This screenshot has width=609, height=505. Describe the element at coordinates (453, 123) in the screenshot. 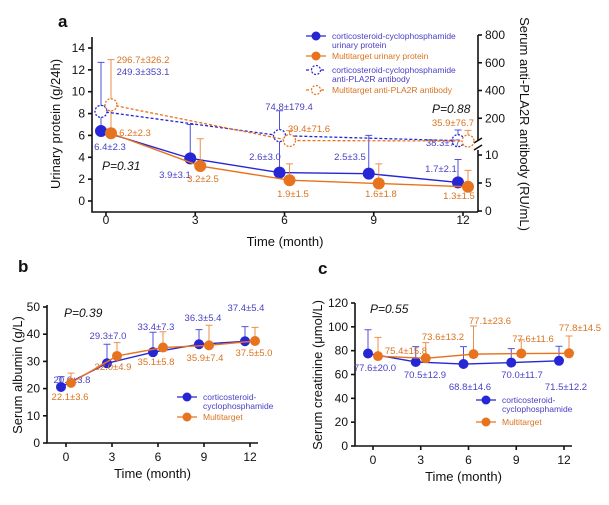

I see `data-label: 35.9±76.7` at that location.